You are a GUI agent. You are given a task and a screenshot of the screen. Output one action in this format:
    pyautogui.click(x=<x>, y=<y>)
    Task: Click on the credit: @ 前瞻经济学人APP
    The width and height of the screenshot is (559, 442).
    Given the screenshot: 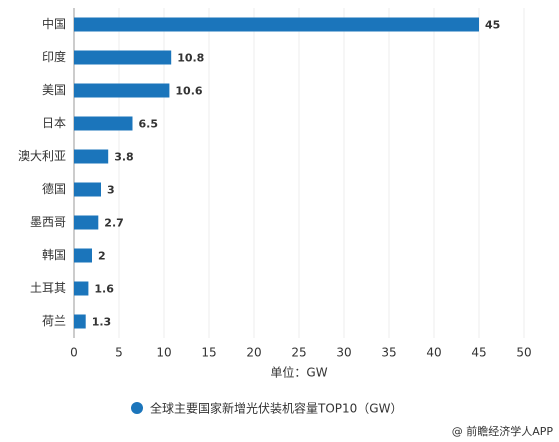 What is the action you would take?
    pyautogui.click(x=503, y=431)
    